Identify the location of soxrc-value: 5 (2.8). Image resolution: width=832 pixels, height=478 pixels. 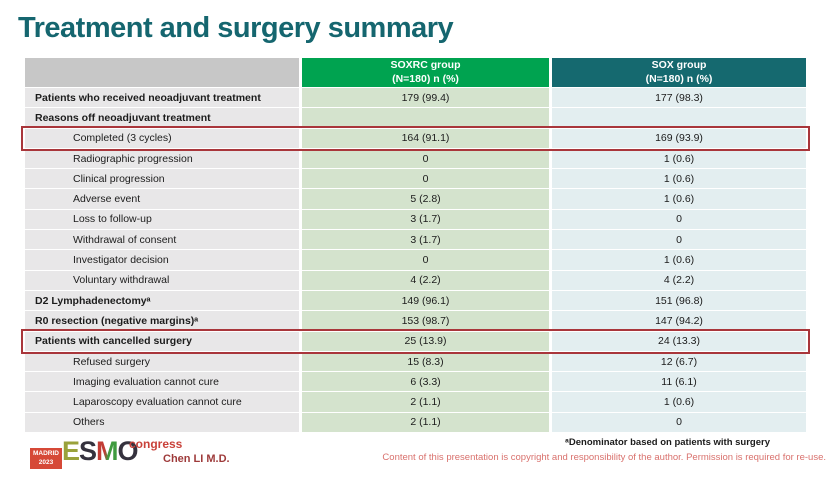
(425, 199).